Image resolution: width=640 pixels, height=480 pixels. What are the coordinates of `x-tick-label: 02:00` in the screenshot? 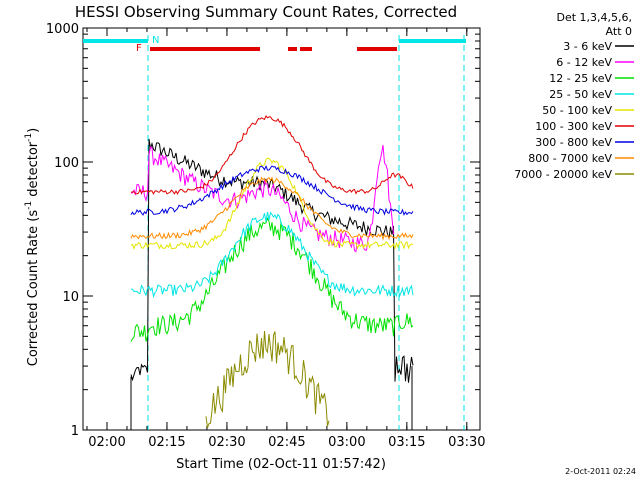 It's located at (106, 442).